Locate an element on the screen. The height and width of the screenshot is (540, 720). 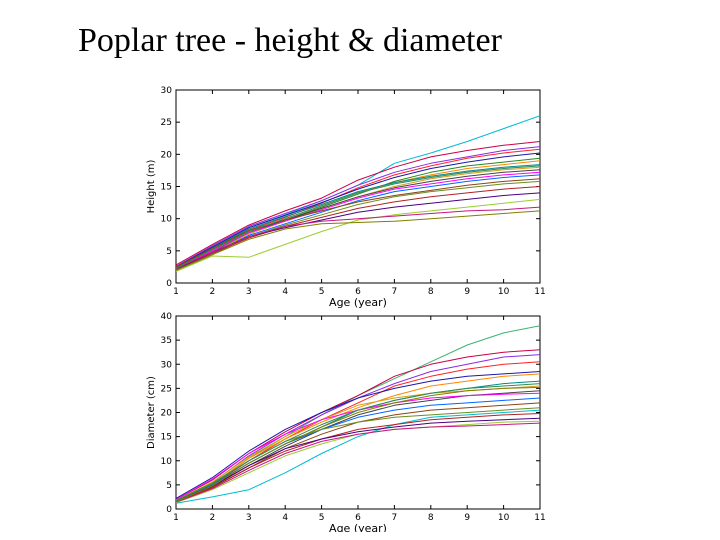
y-axis-label: Height (m) is located at coordinates (151, 187).